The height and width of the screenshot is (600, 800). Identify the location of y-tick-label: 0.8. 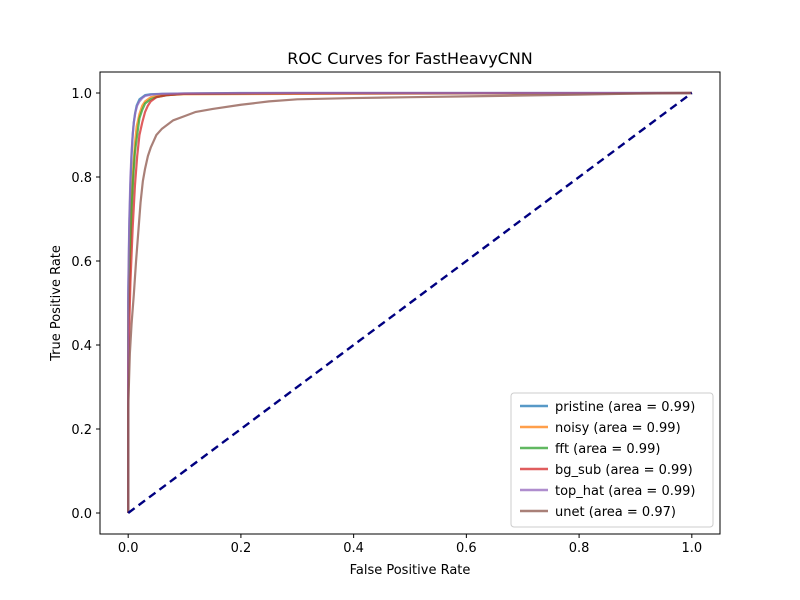
(81, 178).